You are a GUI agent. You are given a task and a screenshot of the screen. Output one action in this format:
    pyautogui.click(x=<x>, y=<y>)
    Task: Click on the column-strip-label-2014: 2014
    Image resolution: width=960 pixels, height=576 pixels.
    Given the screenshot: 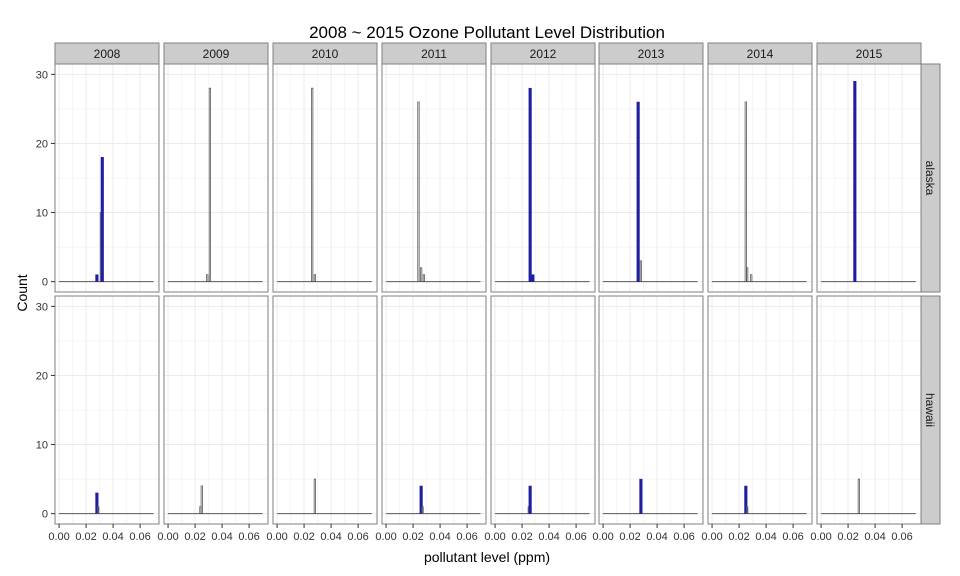 What is the action you would take?
    pyautogui.click(x=760, y=54)
    